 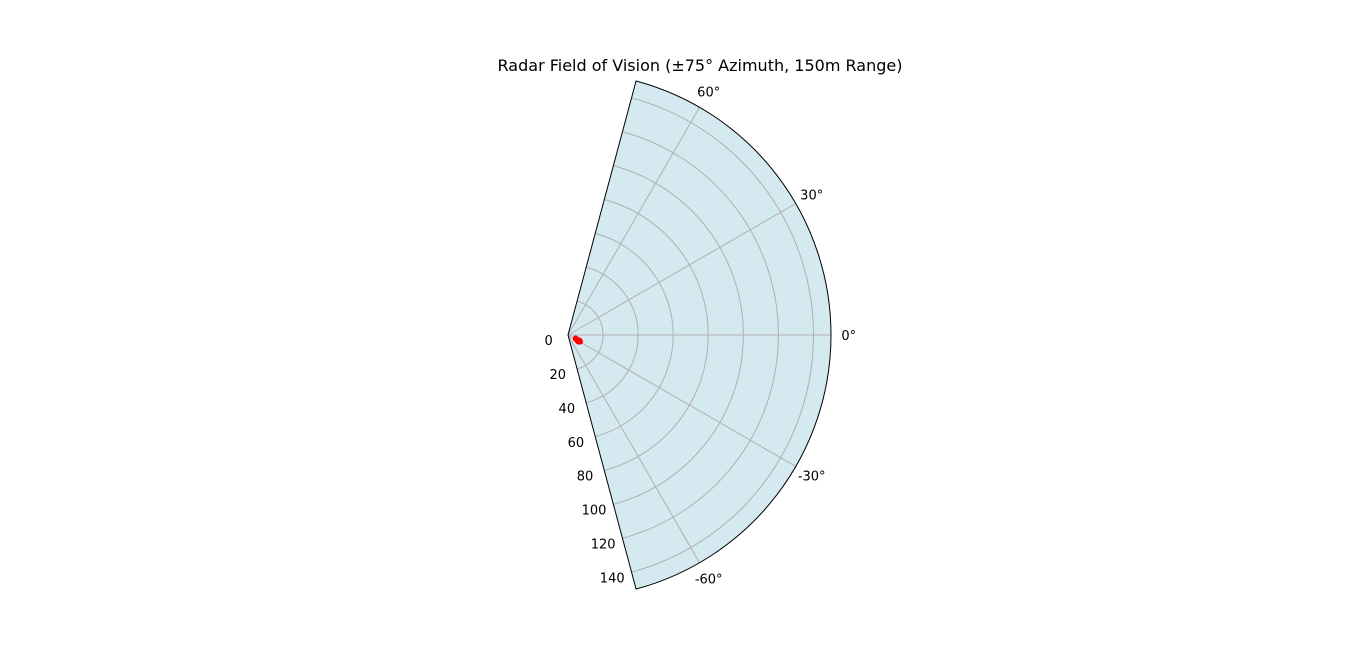 I want to click on range-tick-label: 60, so click(x=576, y=443).